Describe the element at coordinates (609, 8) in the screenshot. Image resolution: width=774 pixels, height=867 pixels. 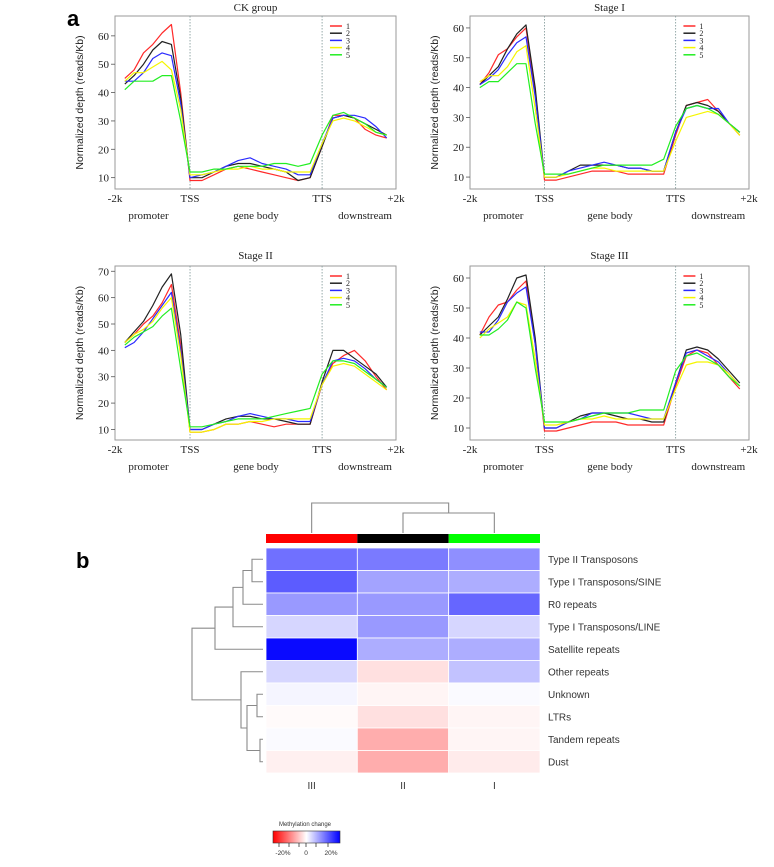
I see `chart-title: Stage I` at that location.